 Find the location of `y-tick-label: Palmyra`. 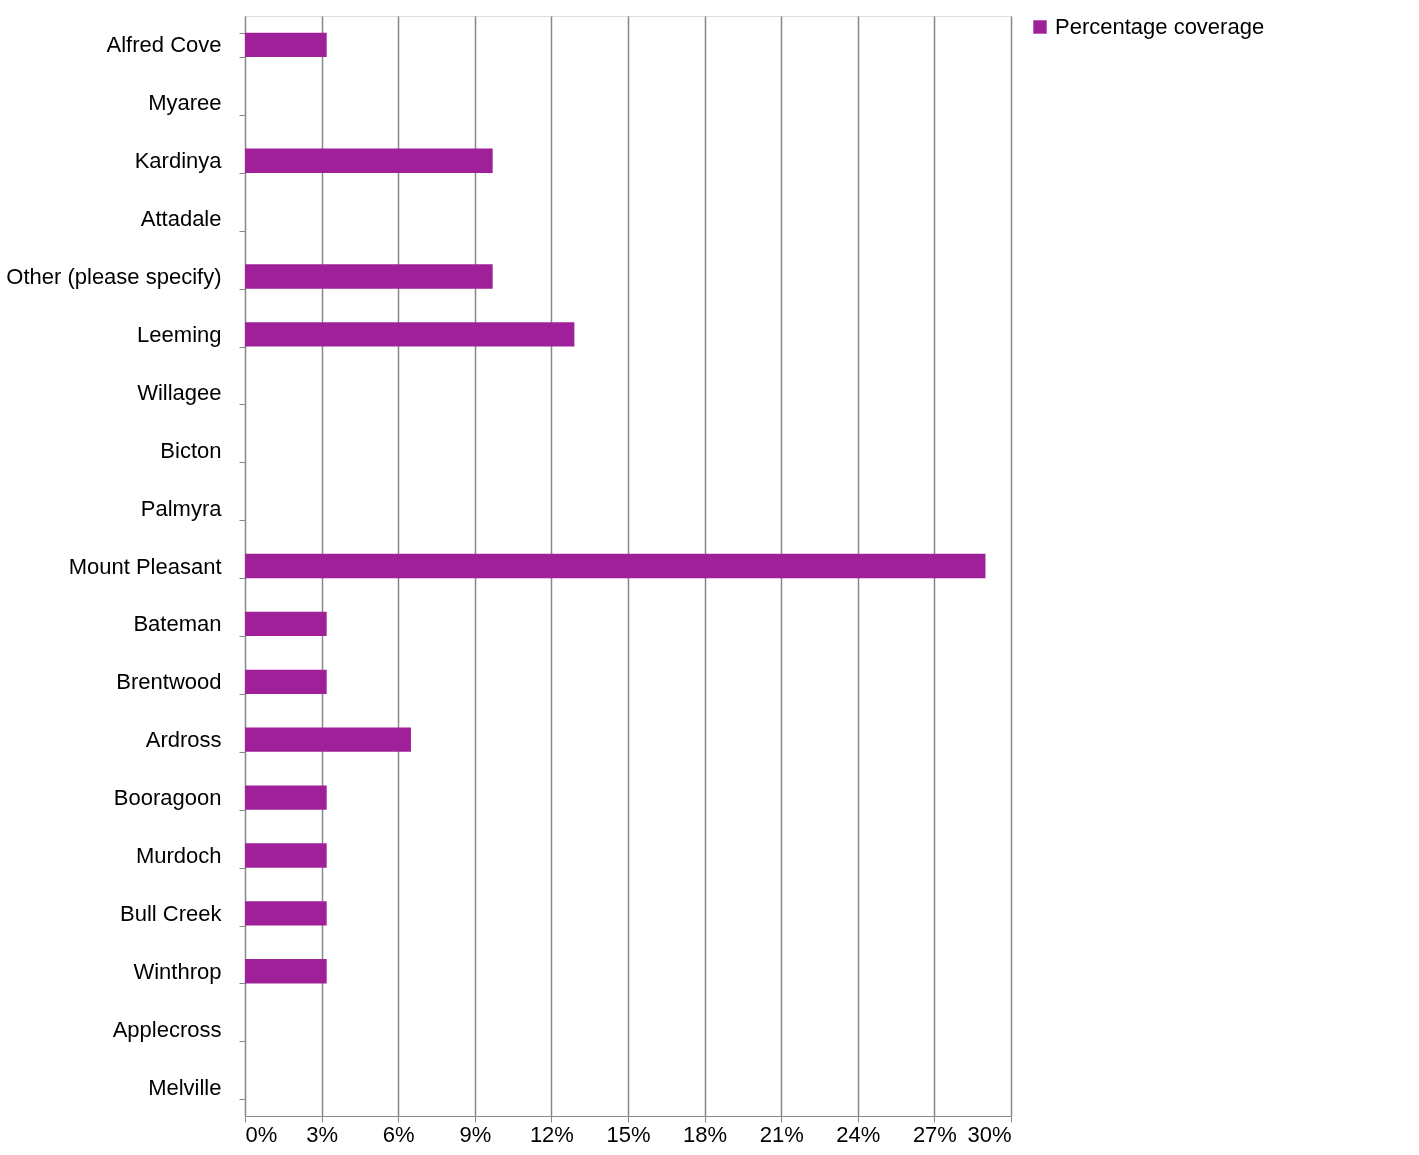

y-tick-label: Palmyra is located at coordinates (181, 508).